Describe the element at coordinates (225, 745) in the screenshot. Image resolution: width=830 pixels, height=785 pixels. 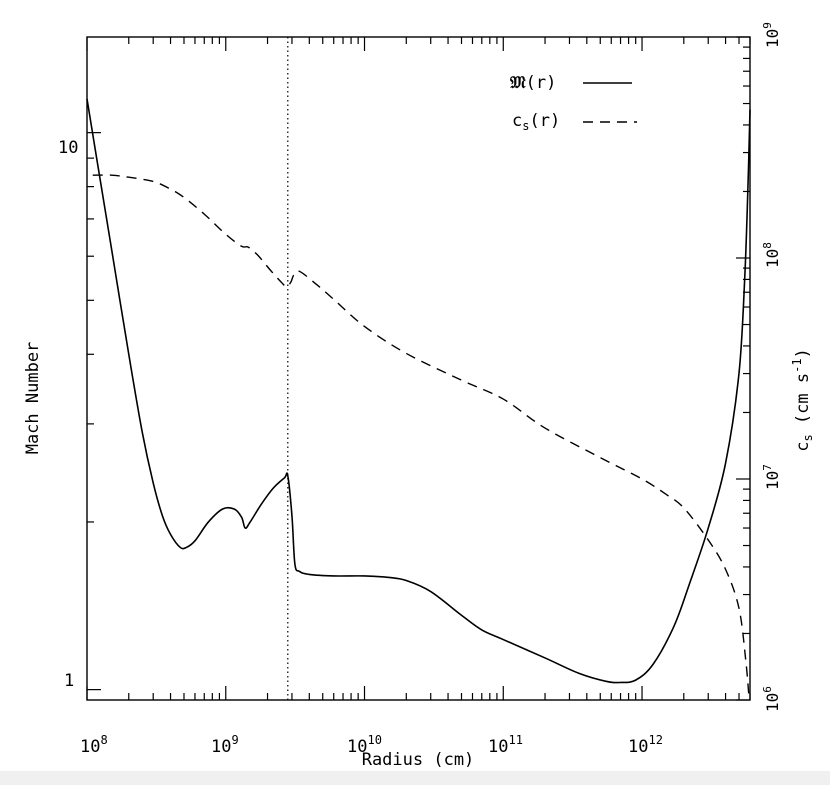
I see `x-tick-label: 10⁹` at that location.